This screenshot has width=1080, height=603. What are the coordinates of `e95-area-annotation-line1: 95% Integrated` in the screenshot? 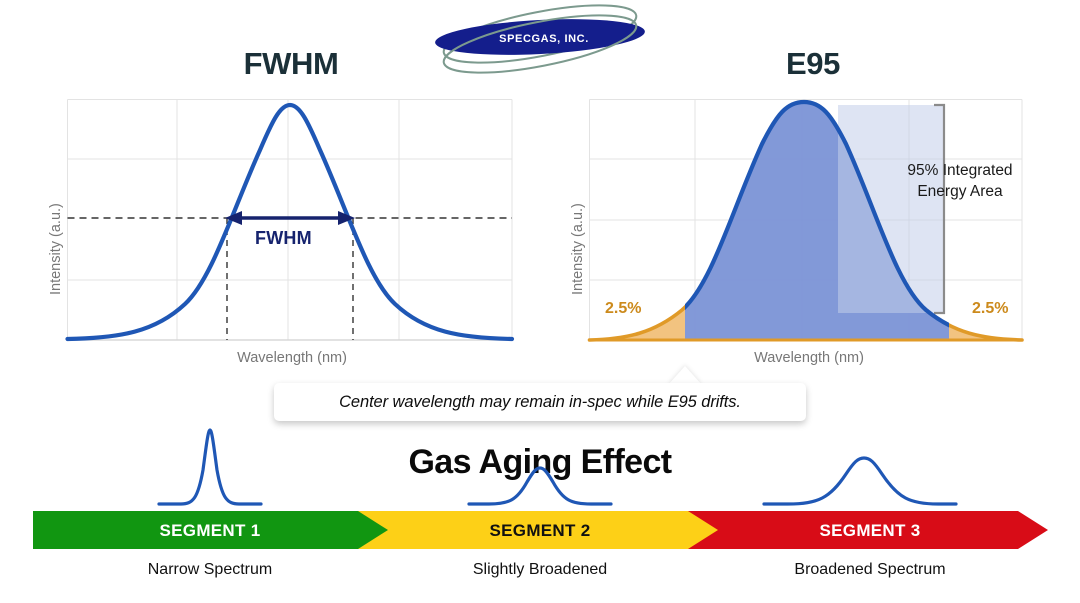 It's located at (960, 170).